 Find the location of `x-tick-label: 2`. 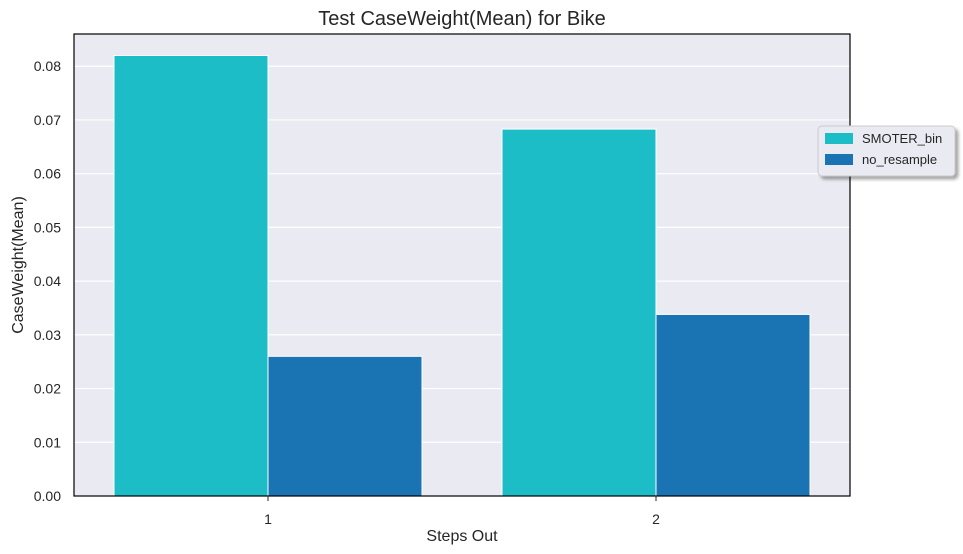

x-tick-label: 2 is located at coordinates (656, 519).